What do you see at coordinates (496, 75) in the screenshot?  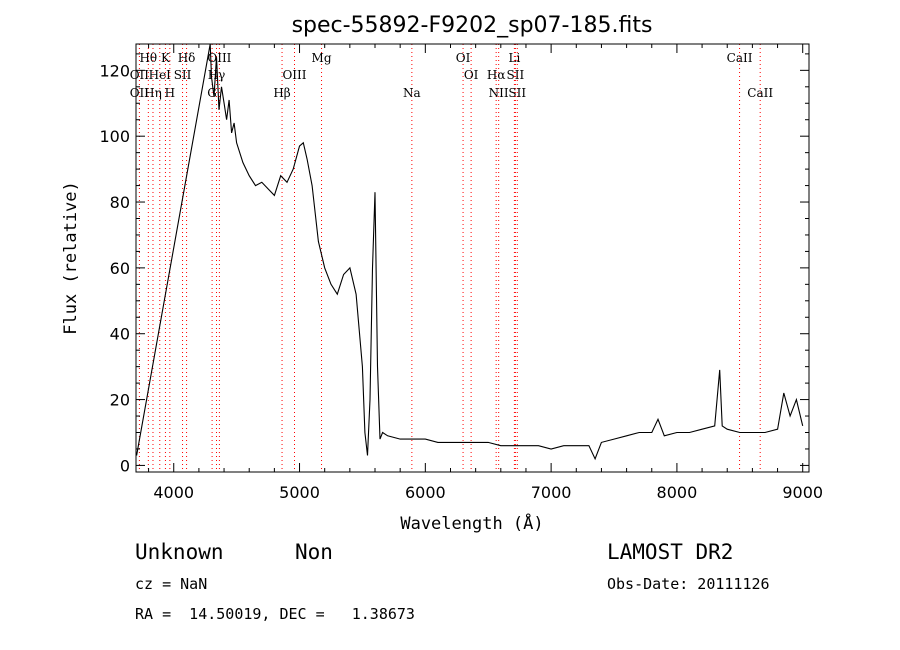 I see `line-marker-label: Hα` at bounding box center [496, 75].